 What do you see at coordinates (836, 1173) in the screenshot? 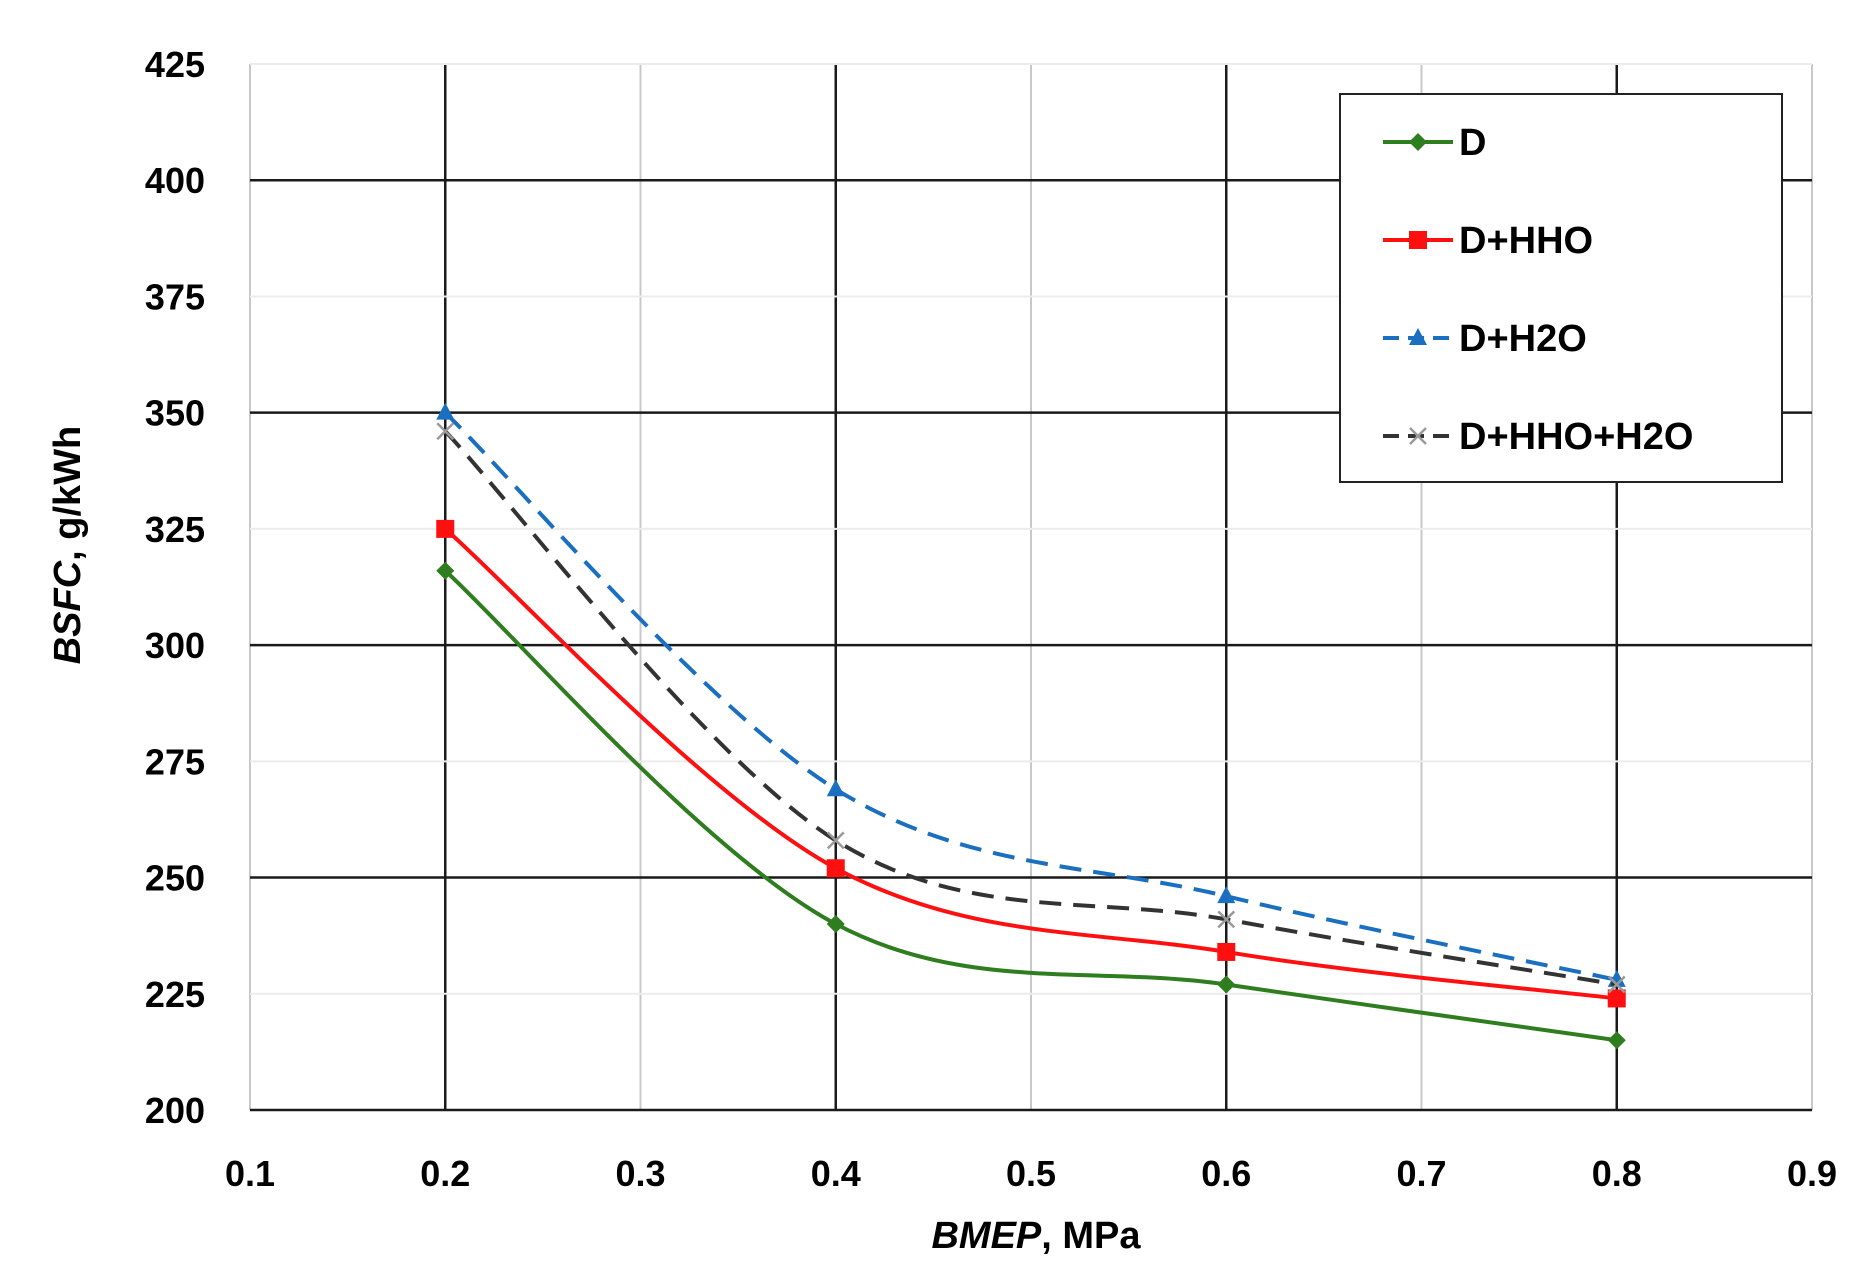
I see `x-tick-label: 0.4` at bounding box center [836, 1173].